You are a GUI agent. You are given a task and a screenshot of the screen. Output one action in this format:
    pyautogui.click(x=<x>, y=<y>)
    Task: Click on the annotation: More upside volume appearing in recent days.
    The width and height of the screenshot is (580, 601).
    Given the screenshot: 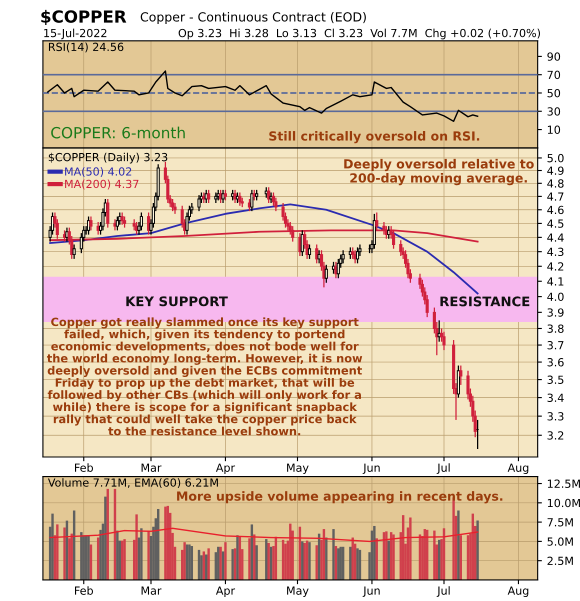 What is the action you would take?
    pyautogui.click(x=339, y=497)
    